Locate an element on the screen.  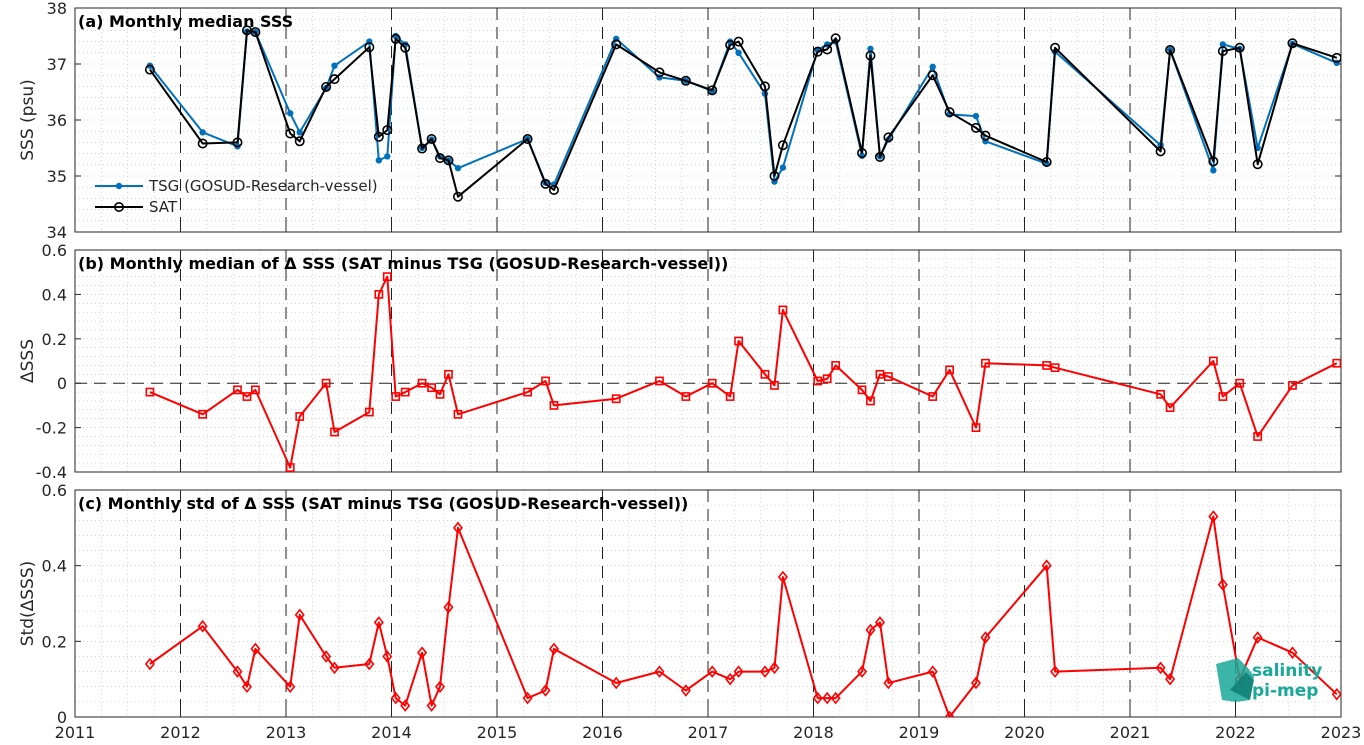
x-tick-label: 2018 is located at coordinates (813, 732).